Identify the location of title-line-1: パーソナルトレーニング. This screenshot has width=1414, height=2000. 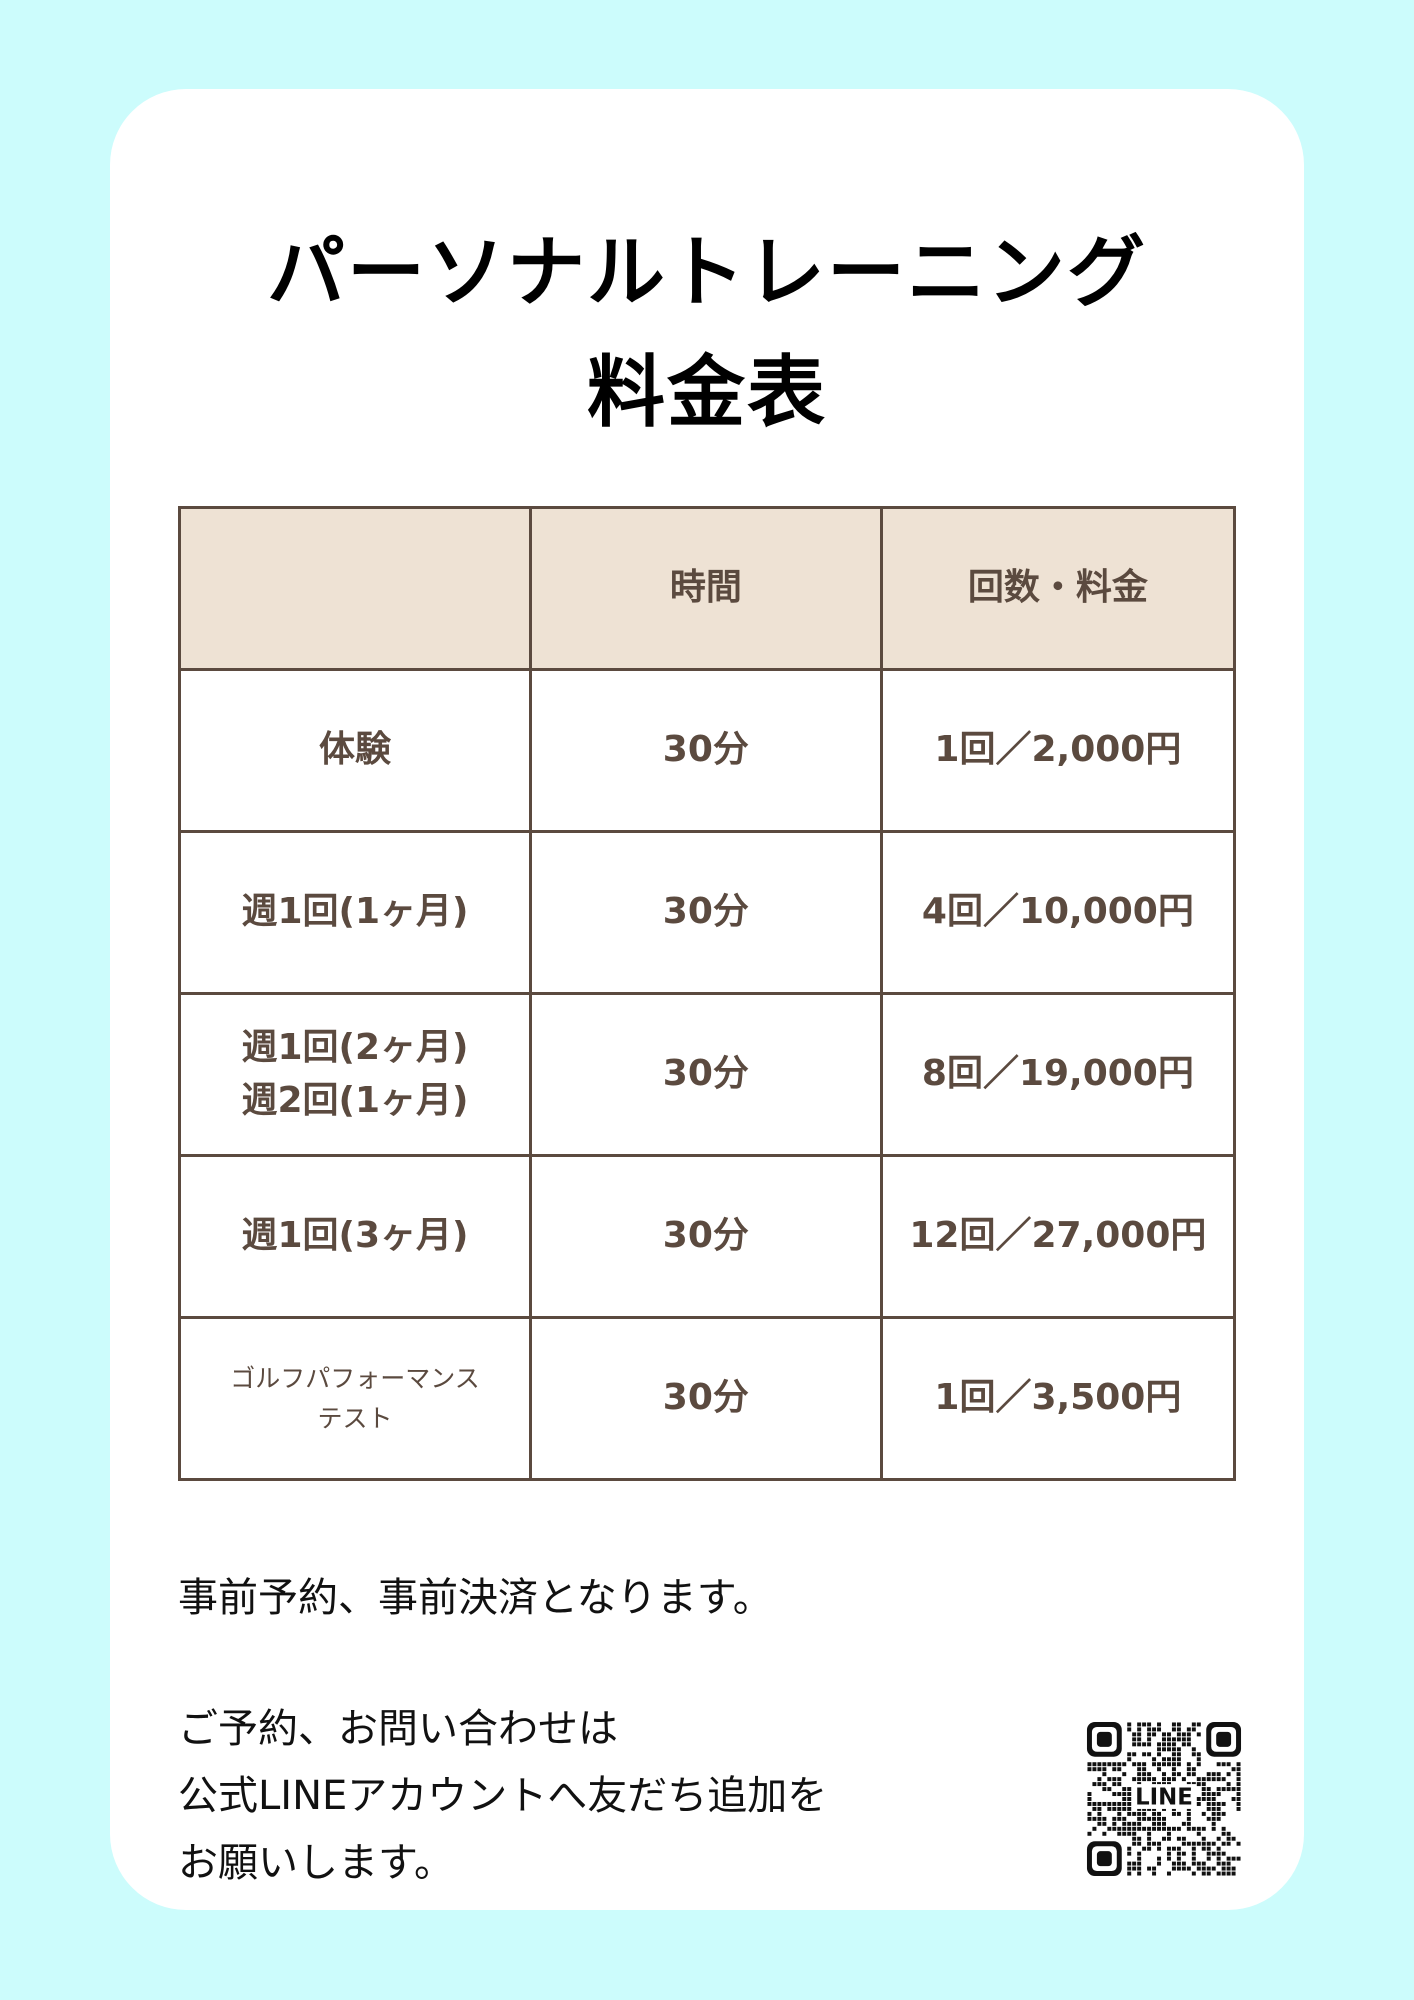
(706, 273).